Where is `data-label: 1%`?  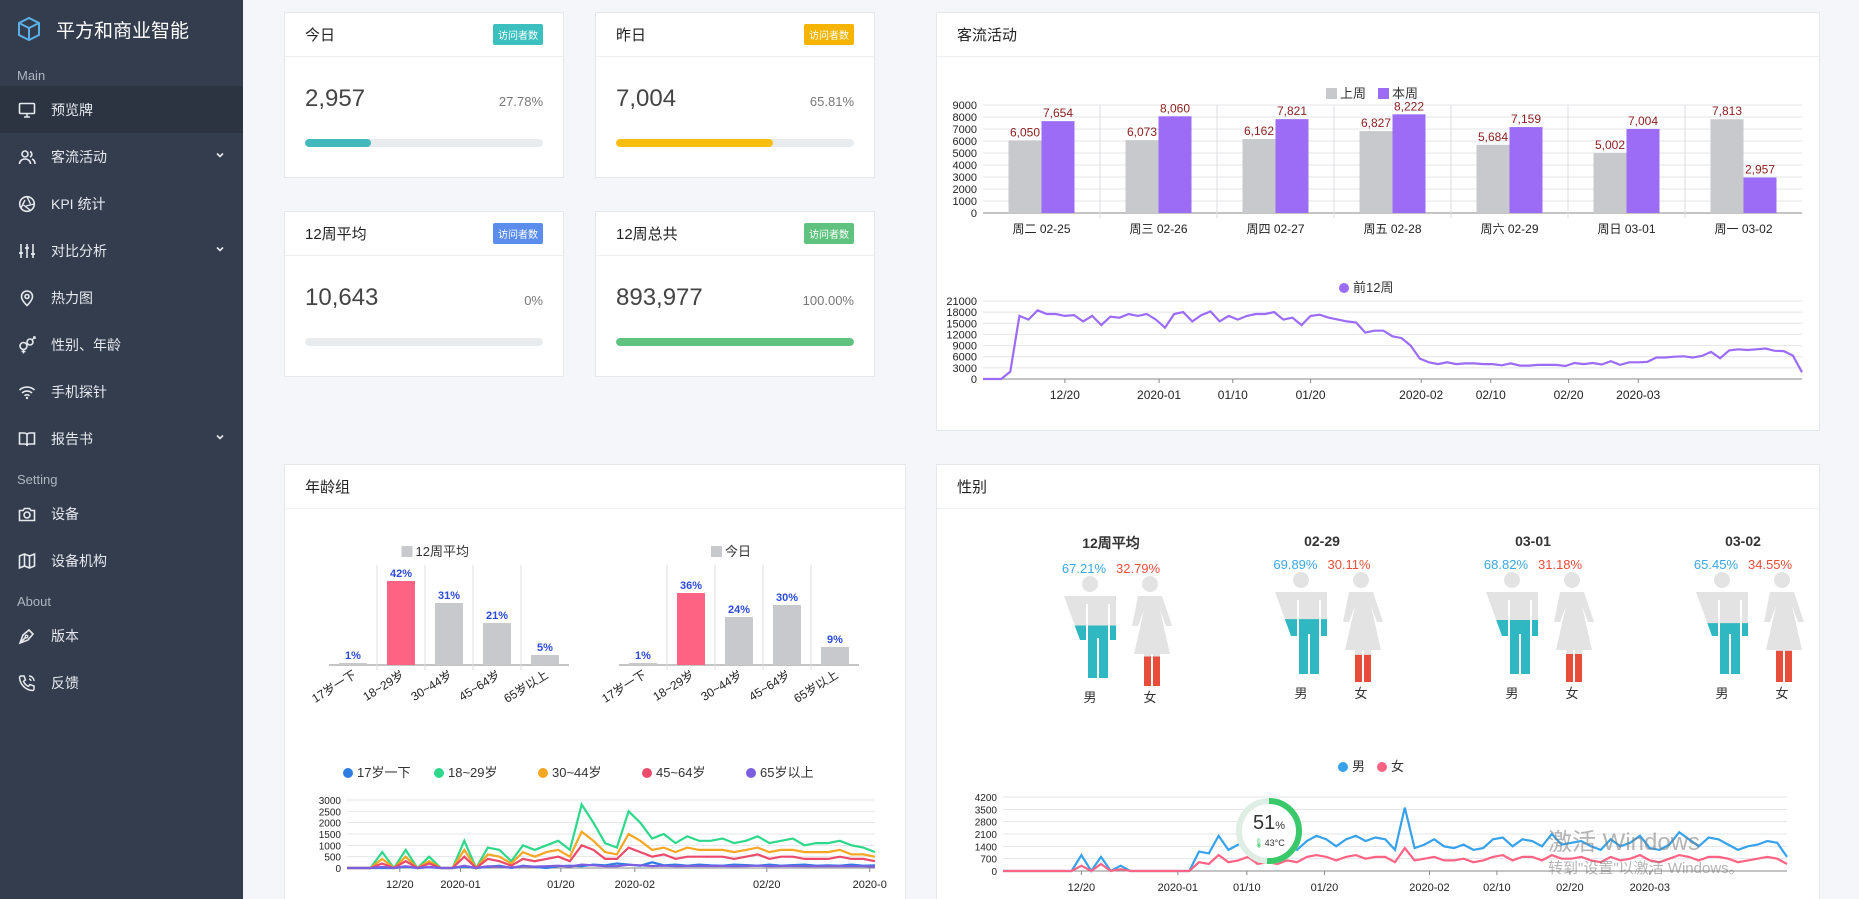
data-label: 1% is located at coordinates (353, 656).